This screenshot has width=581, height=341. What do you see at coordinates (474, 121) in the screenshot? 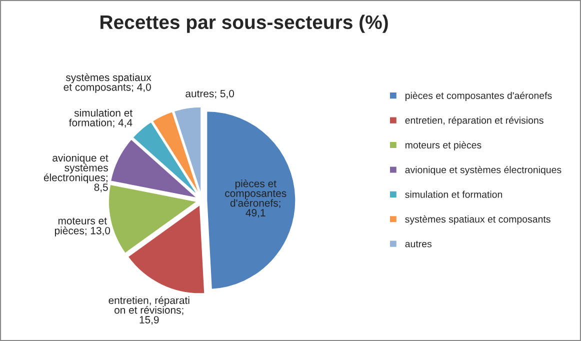
I see `legend-label: entretien, réparation et révisions` at bounding box center [474, 121].